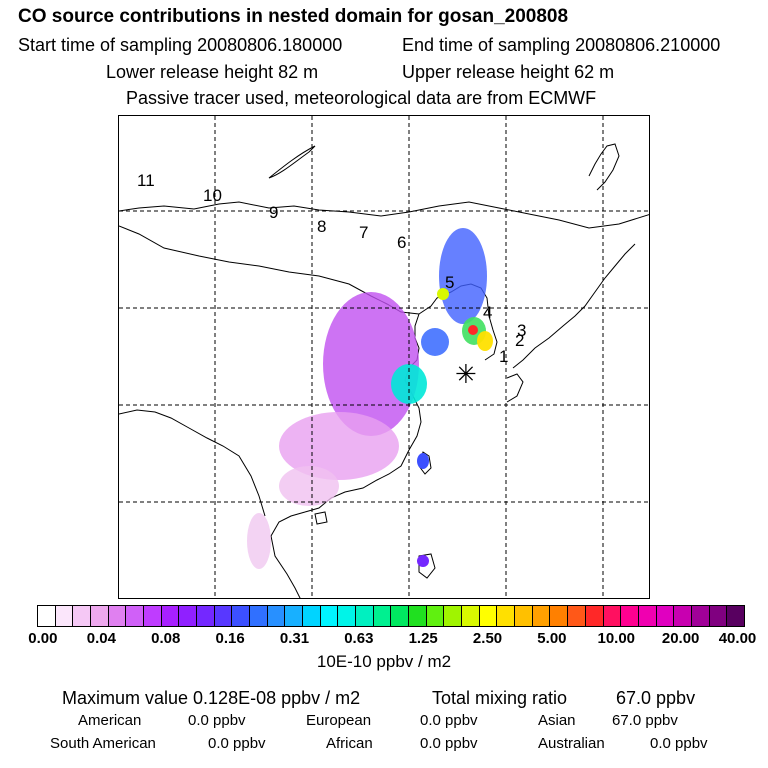 The height and width of the screenshot is (768, 768). What do you see at coordinates (466, 374) in the screenshot?
I see `receptor-marker-icon: ✳` at bounding box center [466, 374].